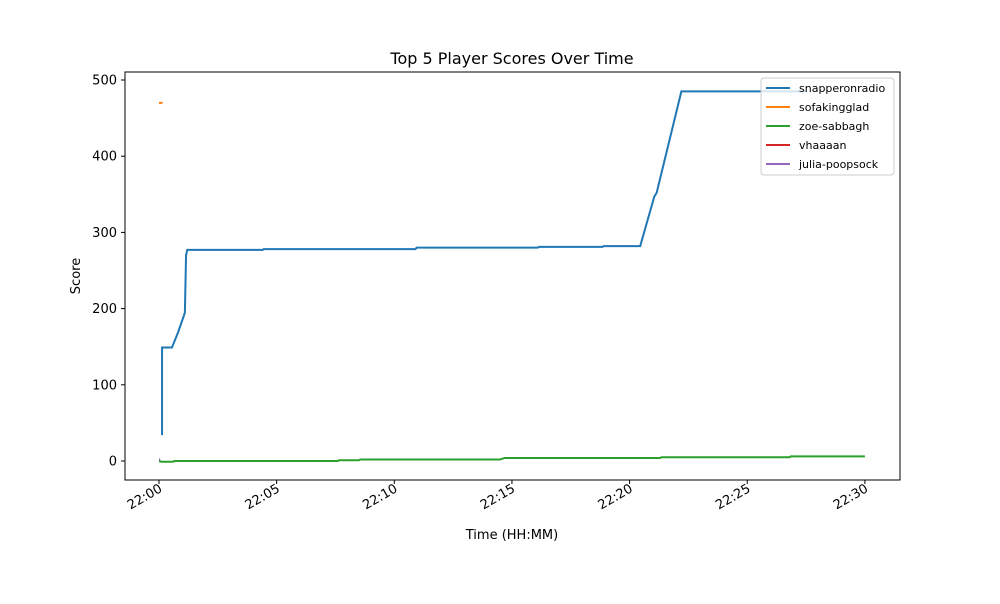 The image size is (1000, 604). I want to click on y-axis-label: Score, so click(76, 276).